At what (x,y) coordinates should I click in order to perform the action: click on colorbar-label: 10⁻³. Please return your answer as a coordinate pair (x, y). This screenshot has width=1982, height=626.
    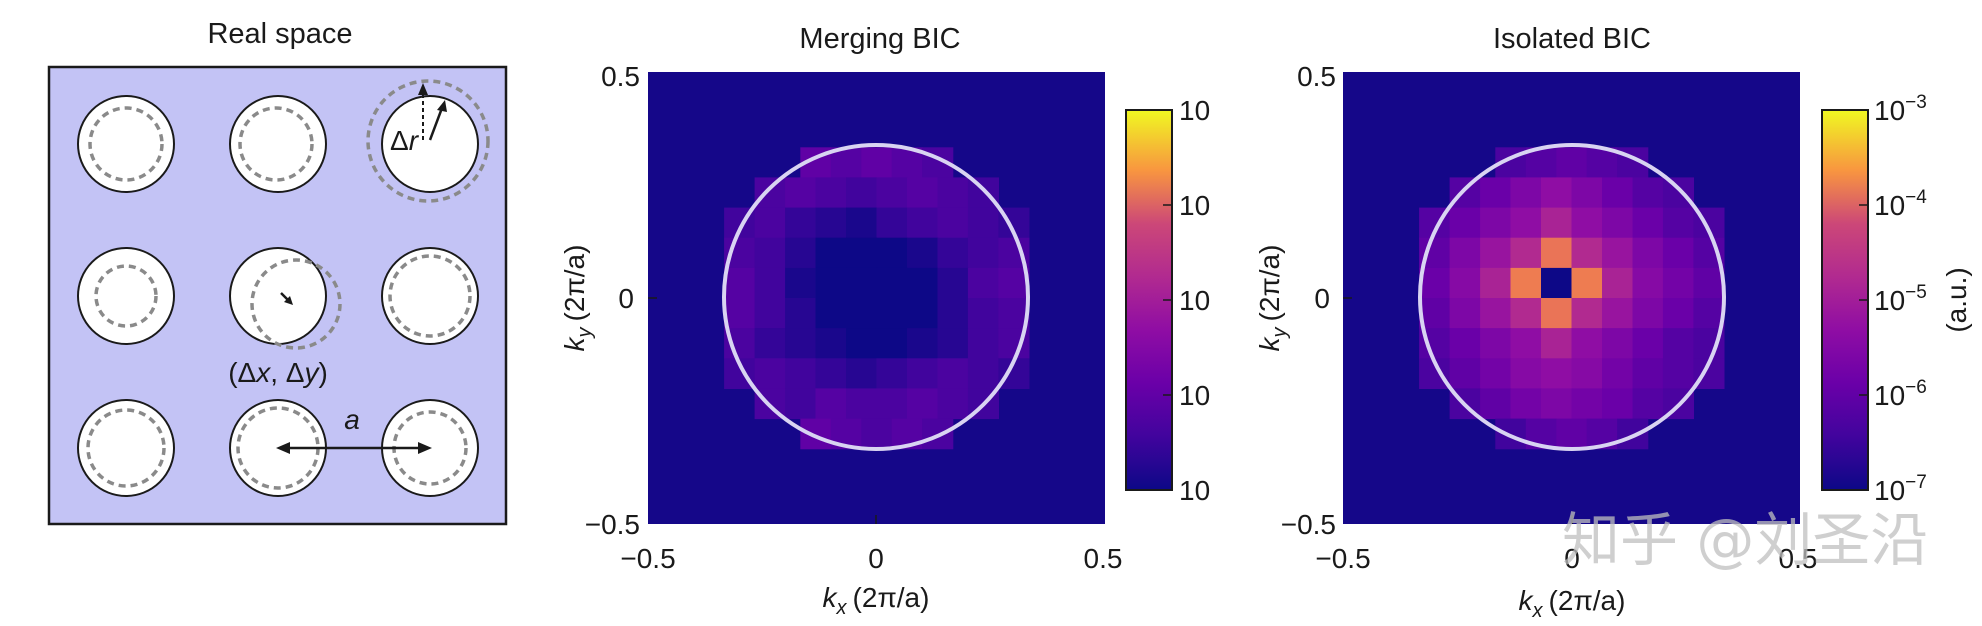
    Looking at the image, I should click on (1900, 109).